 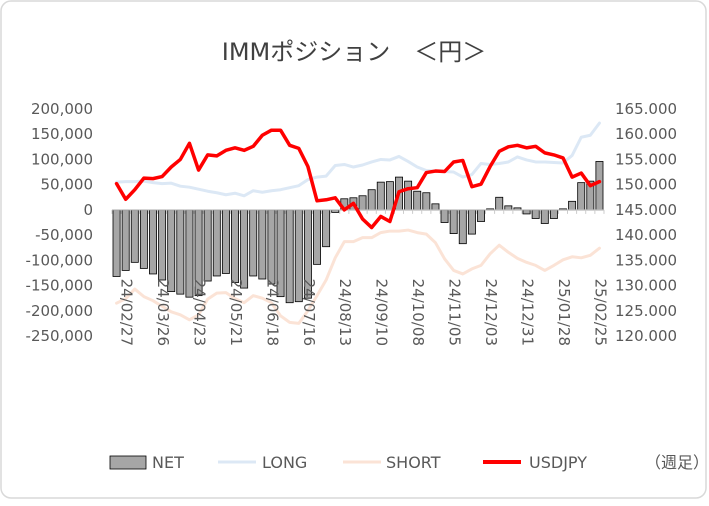 What do you see at coordinates (354, 52) in the screenshot?
I see `chart-title: IMMポジション ＜円＞` at bounding box center [354, 52].